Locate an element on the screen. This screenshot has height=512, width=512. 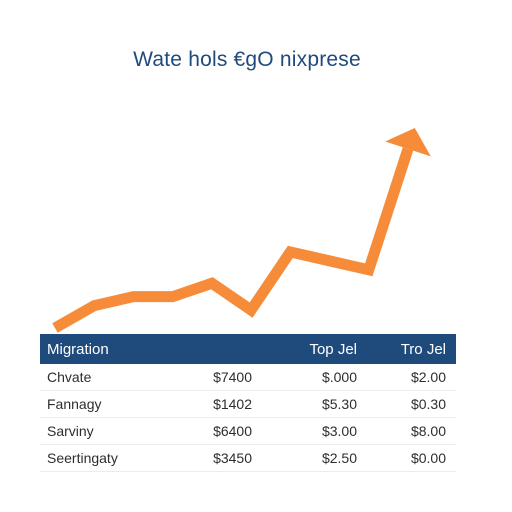
table-cell: Sarviny is located at coordinates (70, 431).